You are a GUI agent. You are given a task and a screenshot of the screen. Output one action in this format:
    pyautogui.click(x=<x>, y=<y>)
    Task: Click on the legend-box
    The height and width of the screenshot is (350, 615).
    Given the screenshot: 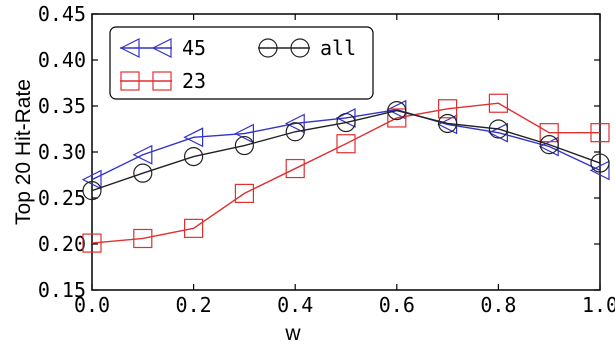 What is the action you would take?
    pyautogui.click(x=241, y=63)
    